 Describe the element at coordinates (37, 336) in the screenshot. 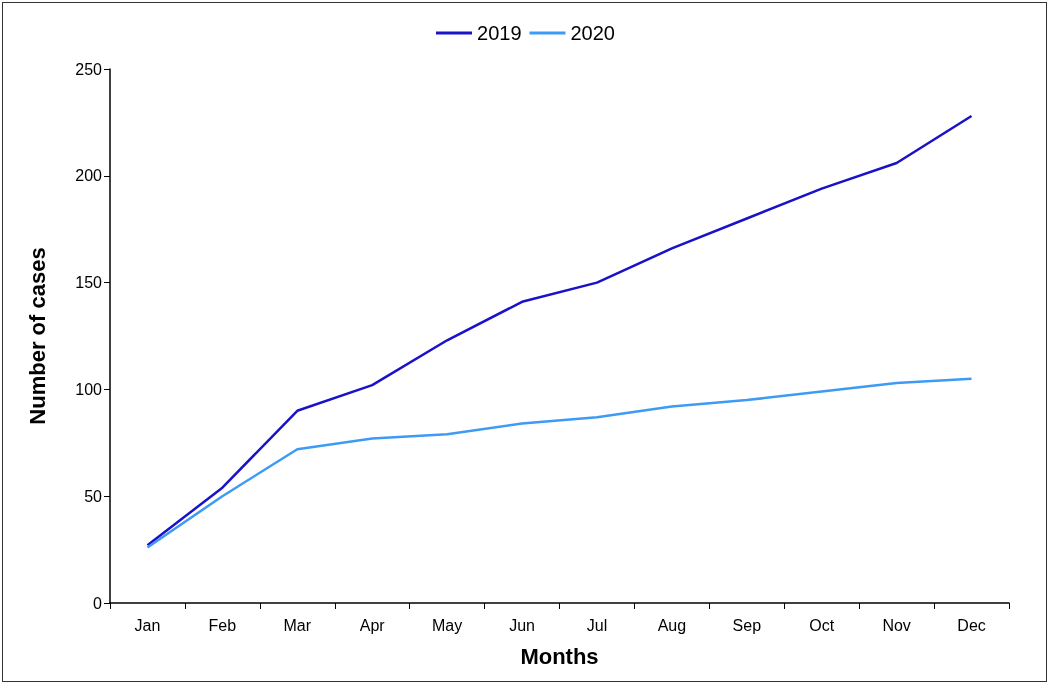

I see `y-axis-title: Number of cases` at that location.